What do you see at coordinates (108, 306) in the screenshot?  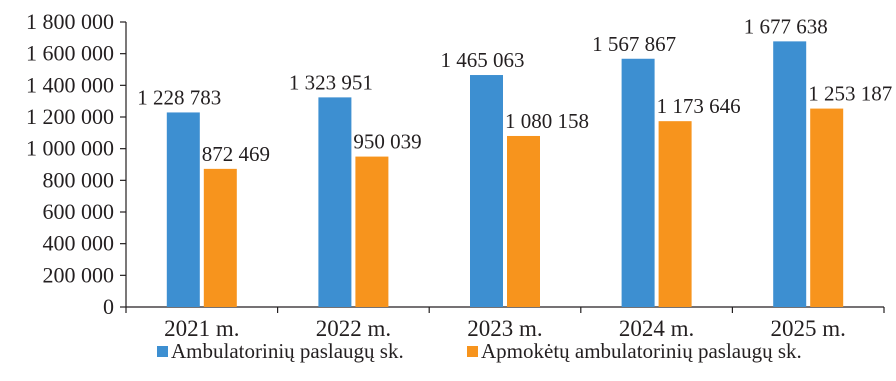 I see `y-tick-label: 0` at bounding box center [108, 306].